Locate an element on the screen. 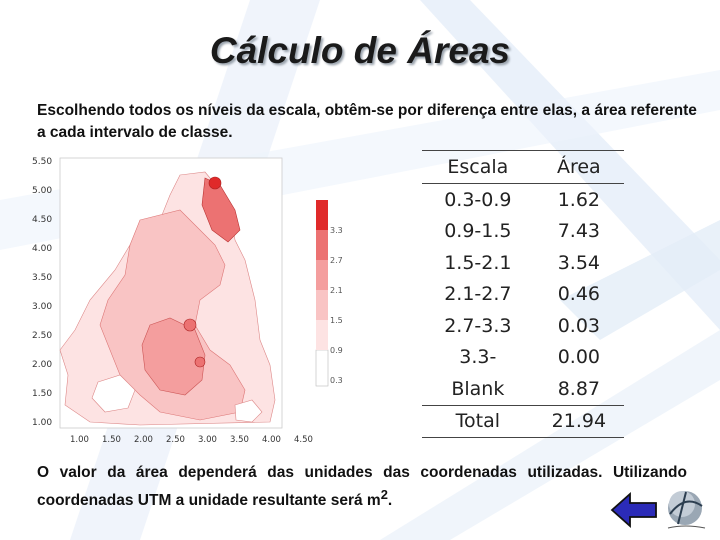 The height and width of the screenshot is (540, 720). row-scale: 3.3- is located at coordinates (478, 357).